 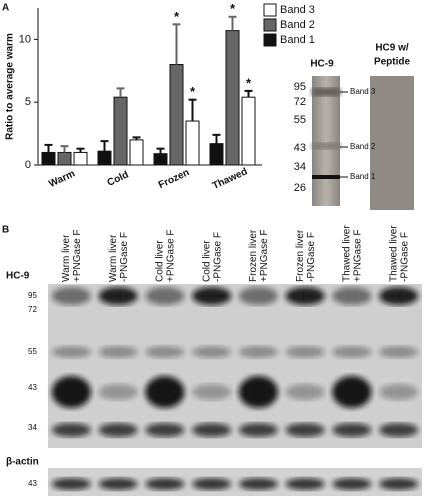 What do you see at coordinates (300, 167) in the screenshot?
I see `mw-label: 34` at bounding box center [300, 167].